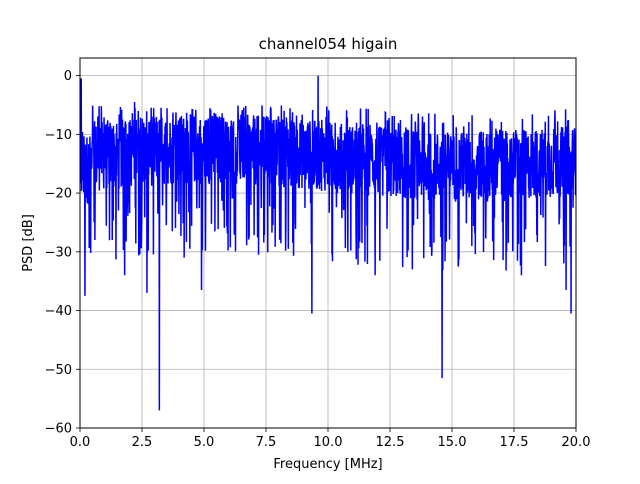 The width and height of the screenshot is (640, 484). What do you see at coordinates (452, 442) in the screenshot?
I see `x-tick-label: 15.0` at bounding box center [452, 442].